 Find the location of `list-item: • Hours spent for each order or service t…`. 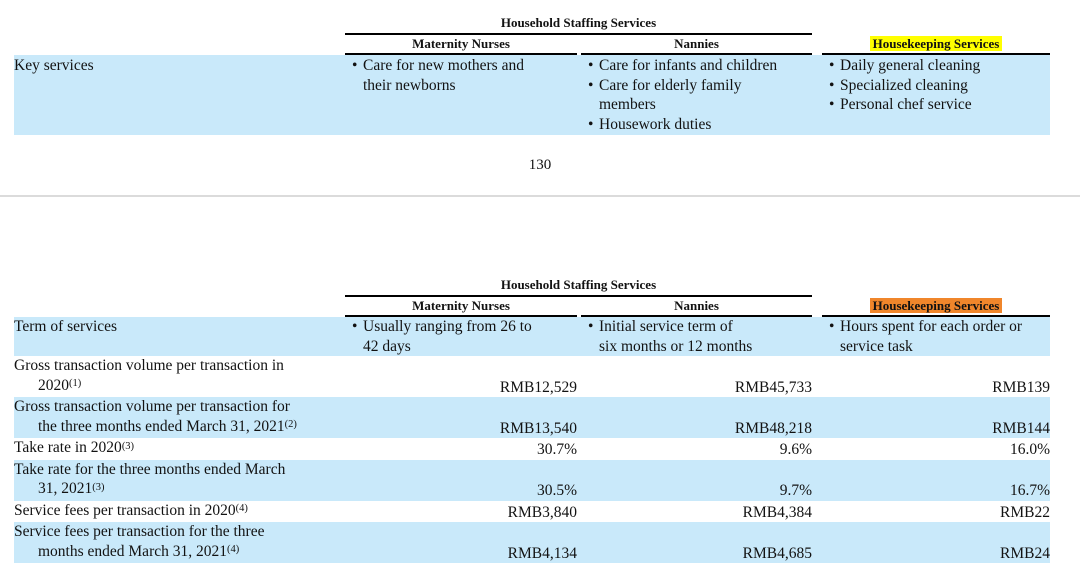

list-item: • Hours spent for each order or service t… is located at coordinates (936, 336).